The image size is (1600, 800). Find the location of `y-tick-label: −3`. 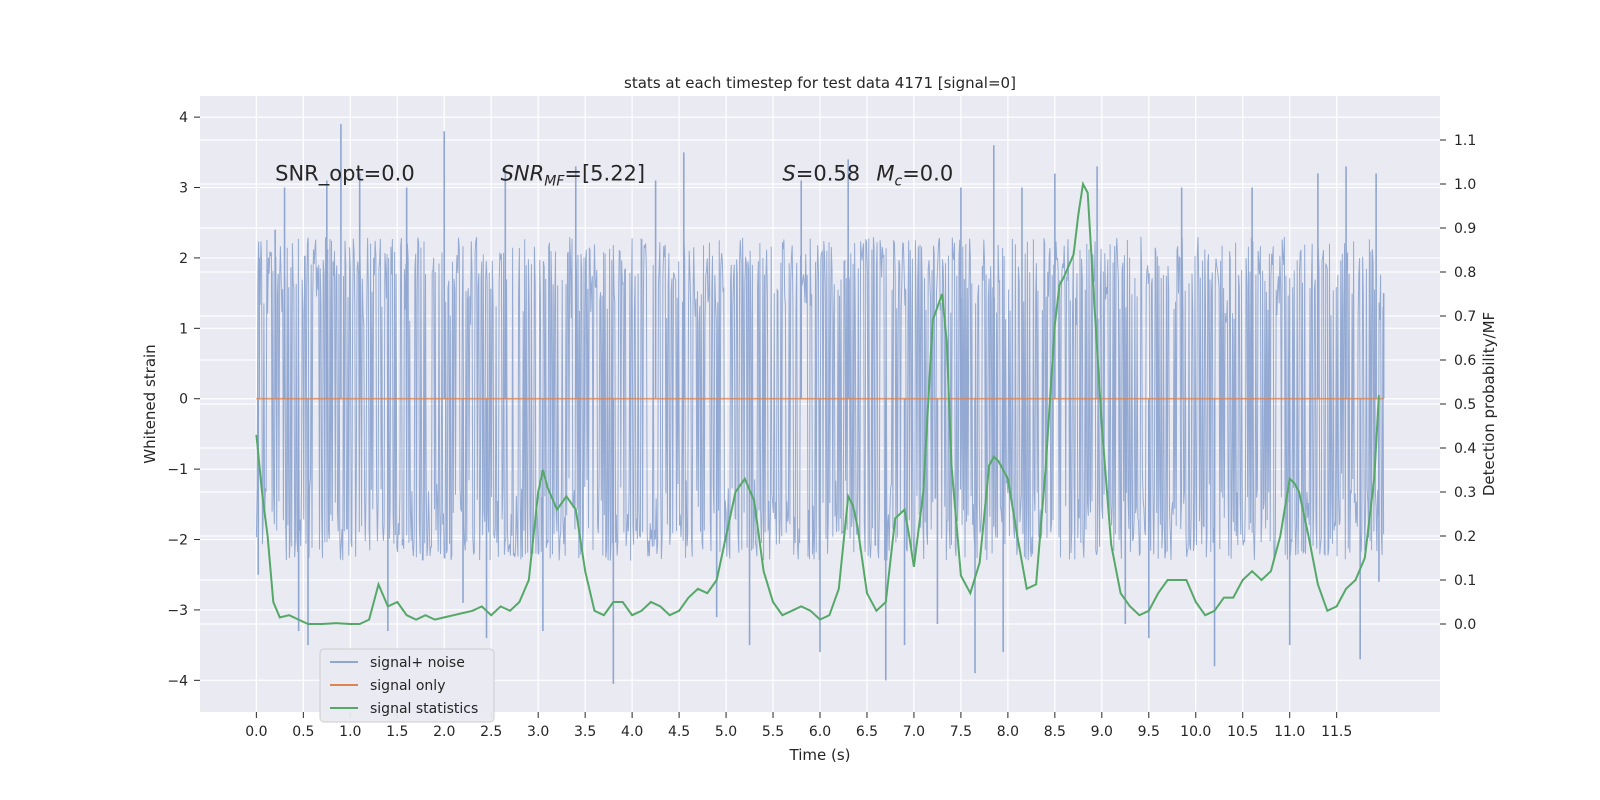

y-tick-label: −3 is located at coordinates (177, 611).